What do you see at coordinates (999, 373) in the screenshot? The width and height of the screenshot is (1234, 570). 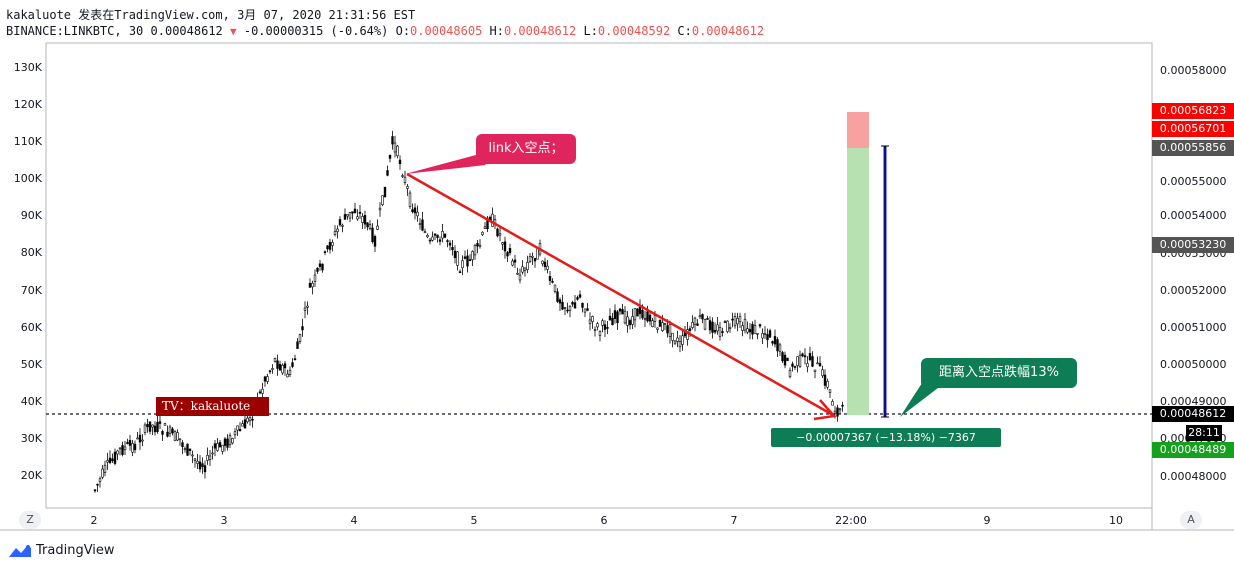 I see `drop-callout: 距离入空点跌幅13%` at bounding box center [999, 373].